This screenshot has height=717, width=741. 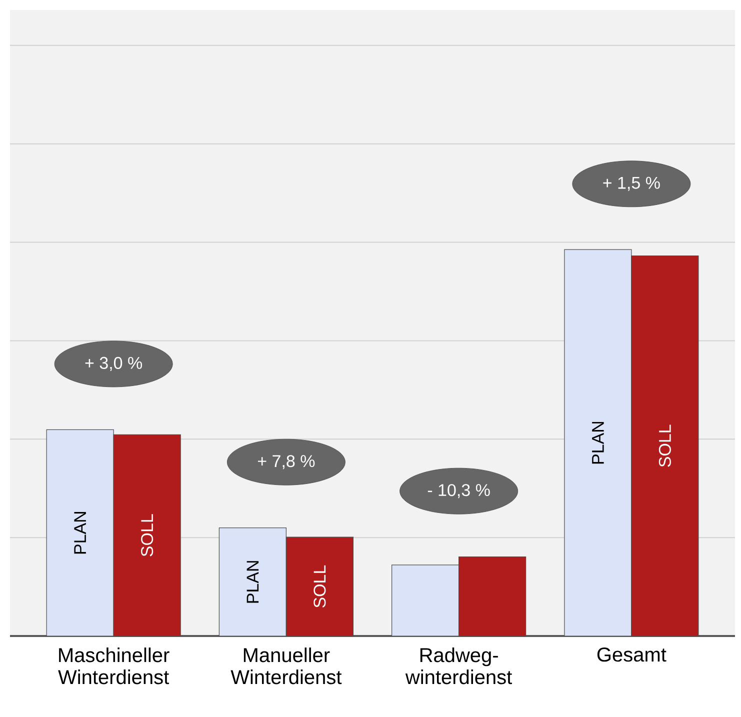 I want to click on annotation: - 10,3 %, so click(x=459, y=491).